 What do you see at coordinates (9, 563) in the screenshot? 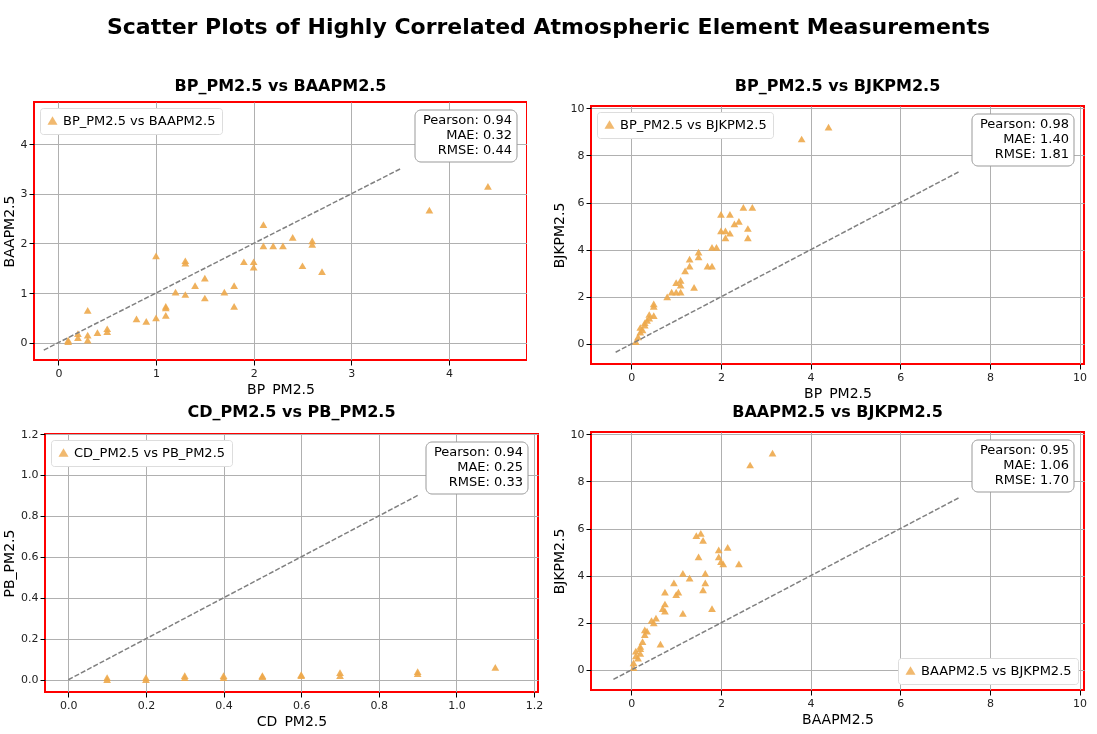
I see `y-axis-title: PB_PM2.5` at bounding box center [9, 563].